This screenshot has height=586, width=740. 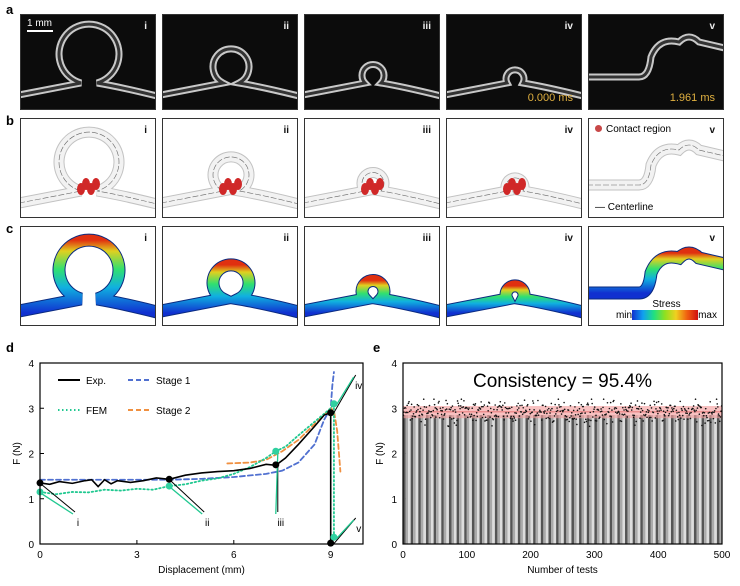 What do you see at coordinates (394, 409) in the screenshot?
I see `y-tick-label: 3` at bounding box center [394, 409].